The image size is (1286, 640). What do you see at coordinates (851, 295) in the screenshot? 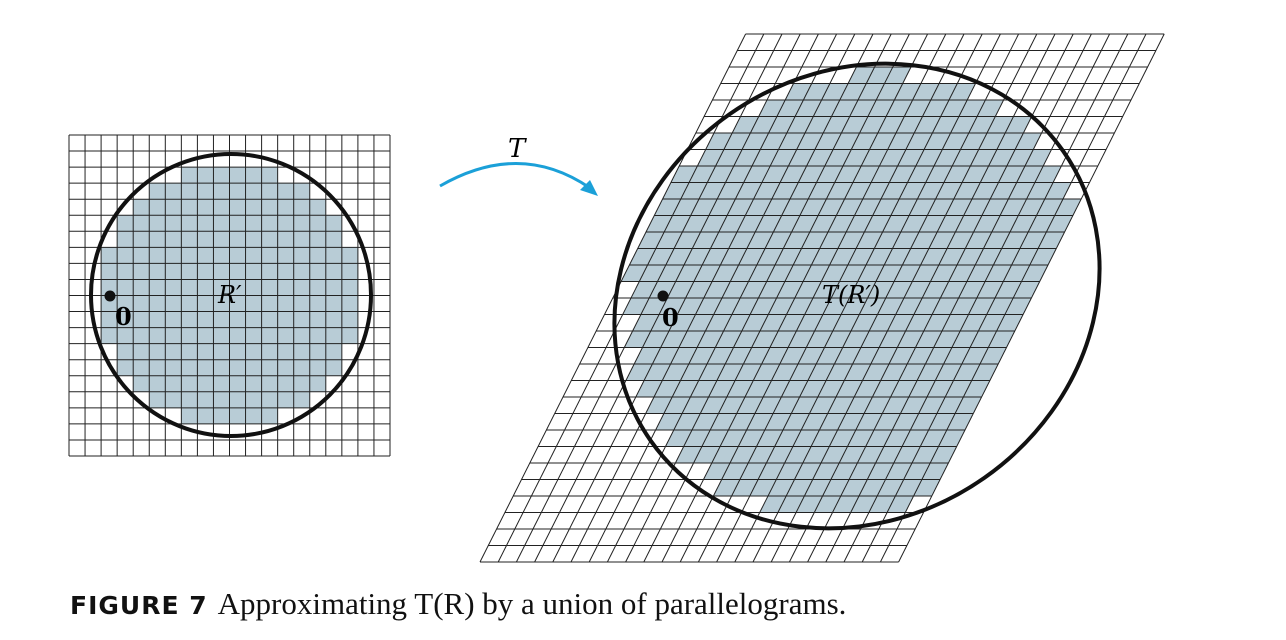
I see `image-label-t-r-prime: T(R′)` at bounding box center [851, 295].